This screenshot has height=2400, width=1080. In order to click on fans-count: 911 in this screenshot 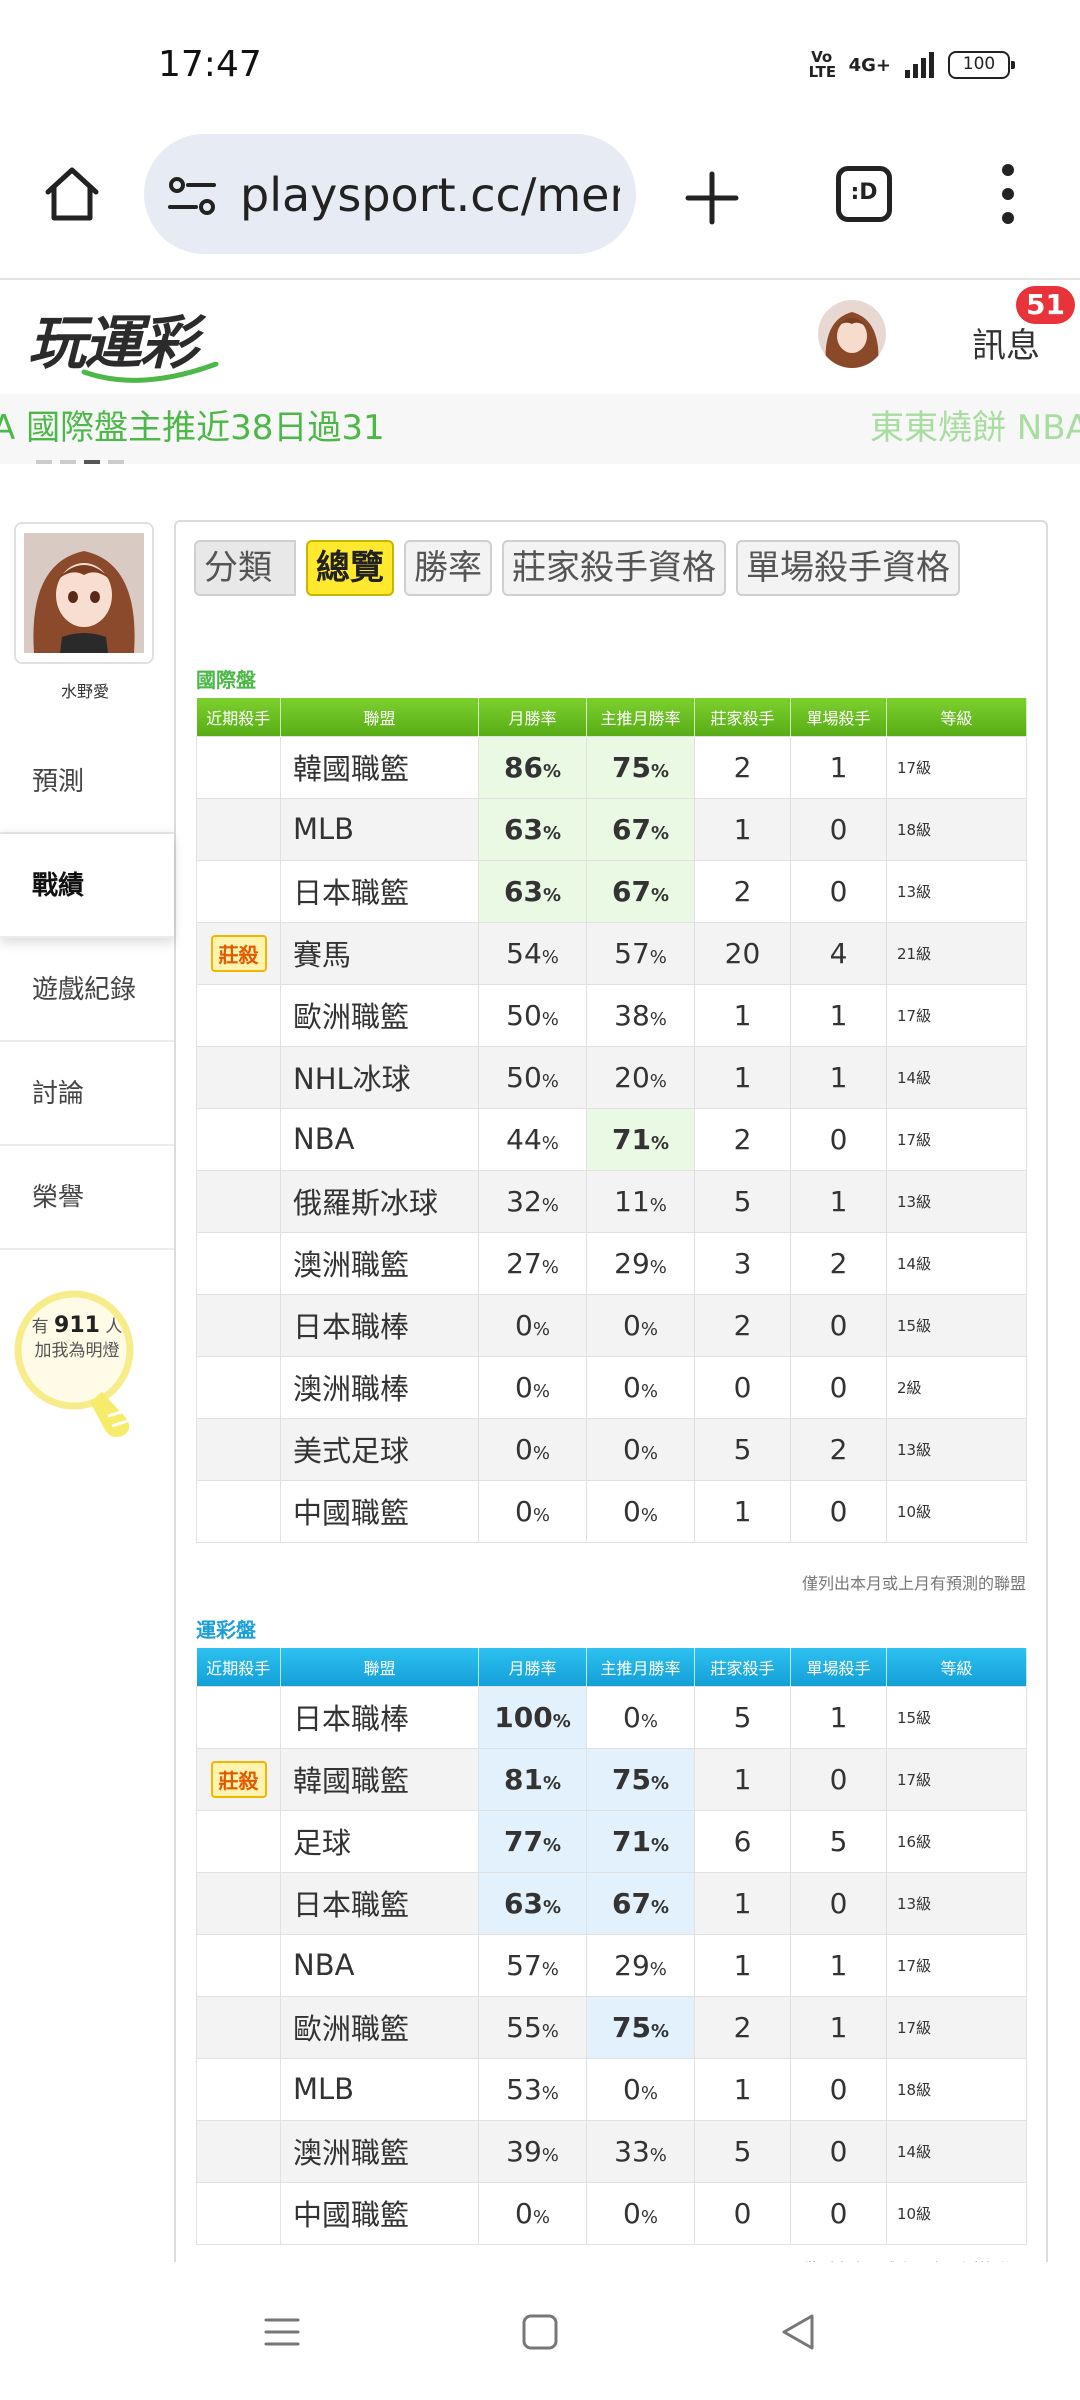, I will do `click(77, 1325)`.